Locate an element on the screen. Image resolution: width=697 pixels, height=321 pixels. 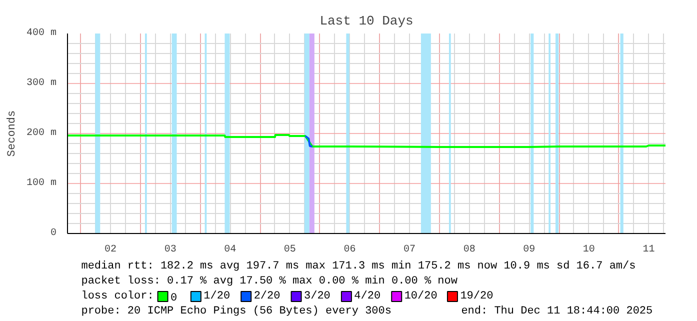
text: end: Thu Dec 11 18:44:00 2025 is located at coordinates (557, 312).